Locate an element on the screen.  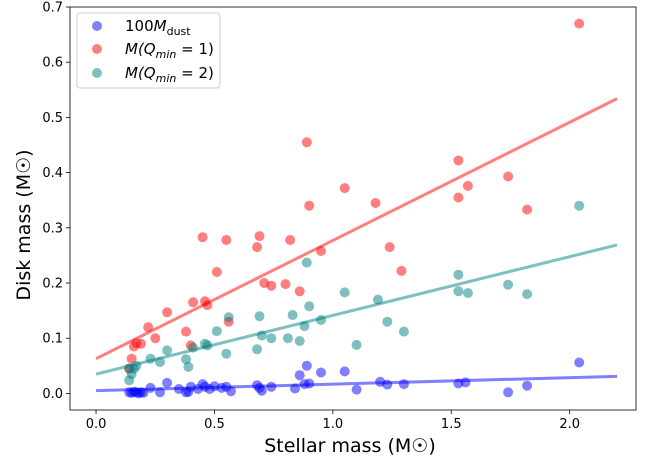
x-axis-label-text: Stellar mass is located at coordinates (322, 446).